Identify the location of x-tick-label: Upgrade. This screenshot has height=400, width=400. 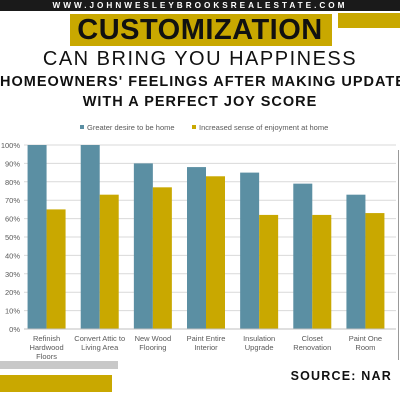
(259, 347).